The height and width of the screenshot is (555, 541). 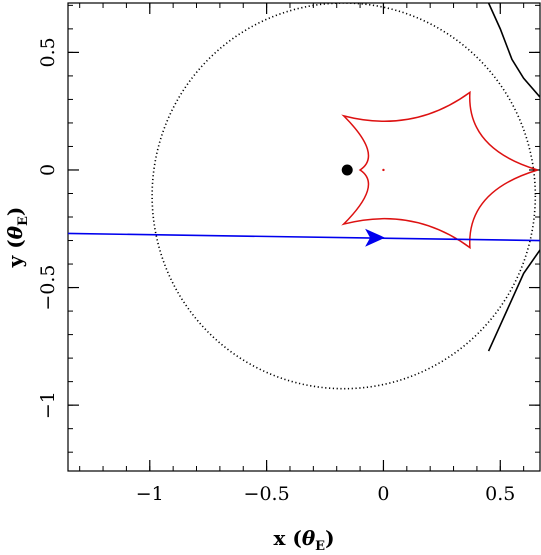 I want to click on y-tick-label: 0.5, so click(x=48, y=52).